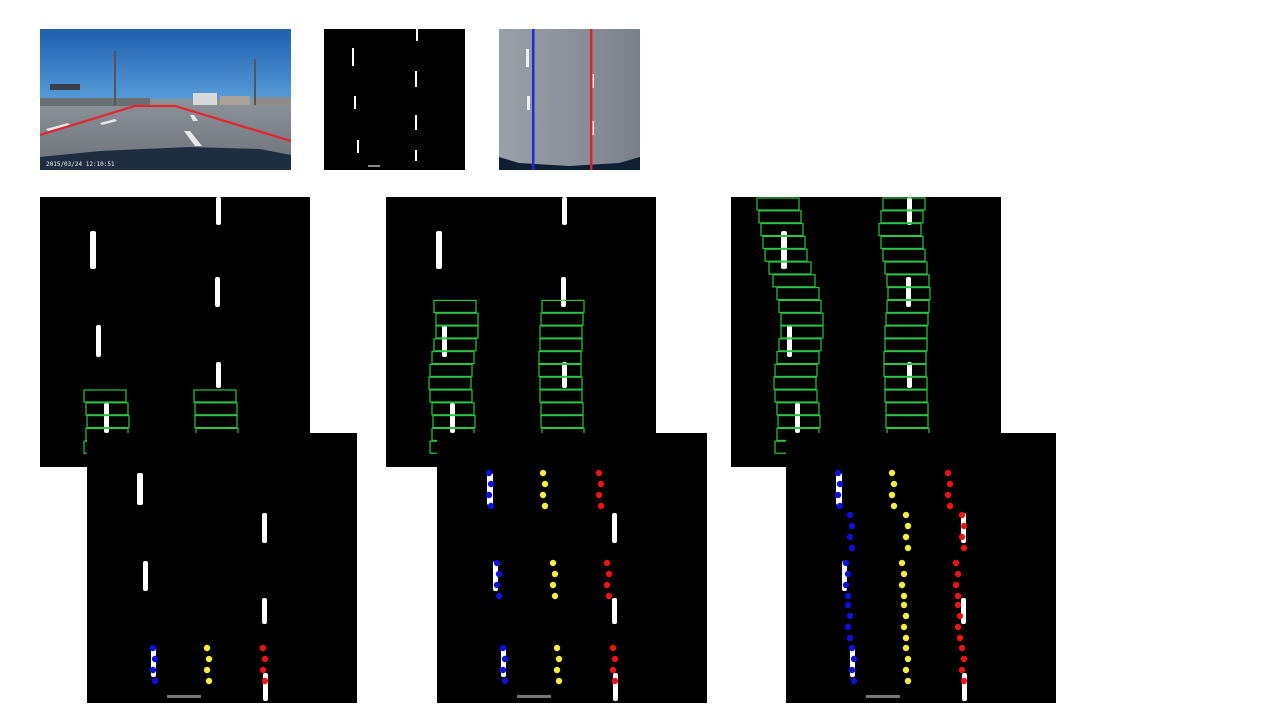  Describe the element at coordinates (193, 138) in the screenshot. I see `lane-marking` at that location.